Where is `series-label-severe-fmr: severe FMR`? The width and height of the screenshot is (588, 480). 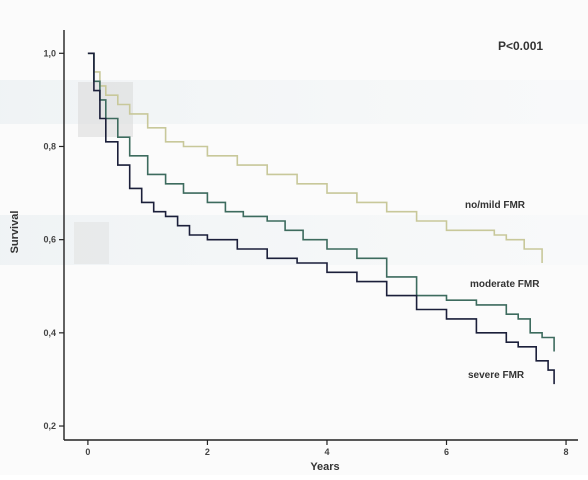
series-label-severe-fmr: severe FMR is located at coordinates (496, 375).